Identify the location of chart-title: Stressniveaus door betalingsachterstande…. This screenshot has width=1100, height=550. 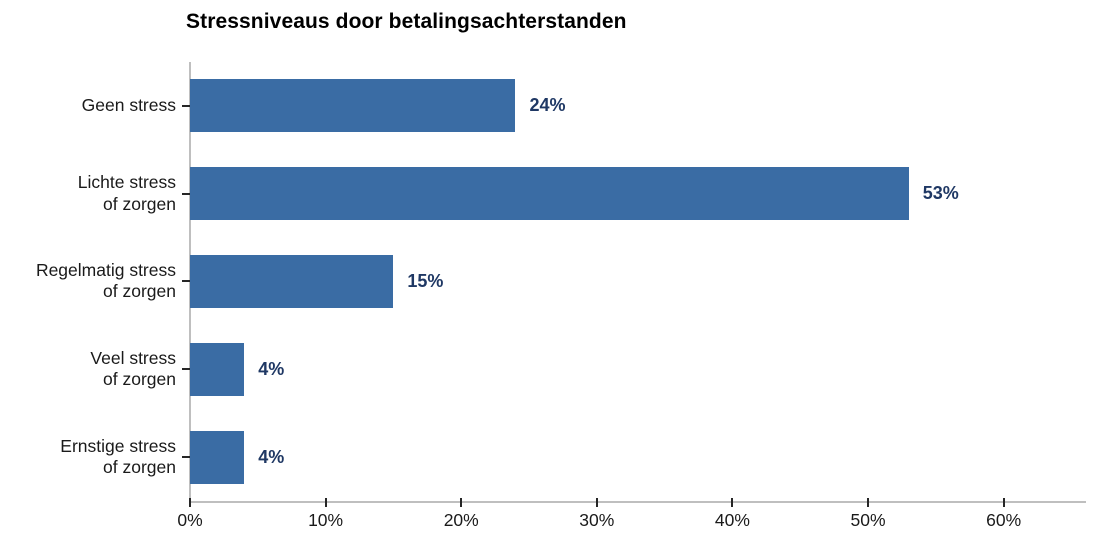
(406, 21).